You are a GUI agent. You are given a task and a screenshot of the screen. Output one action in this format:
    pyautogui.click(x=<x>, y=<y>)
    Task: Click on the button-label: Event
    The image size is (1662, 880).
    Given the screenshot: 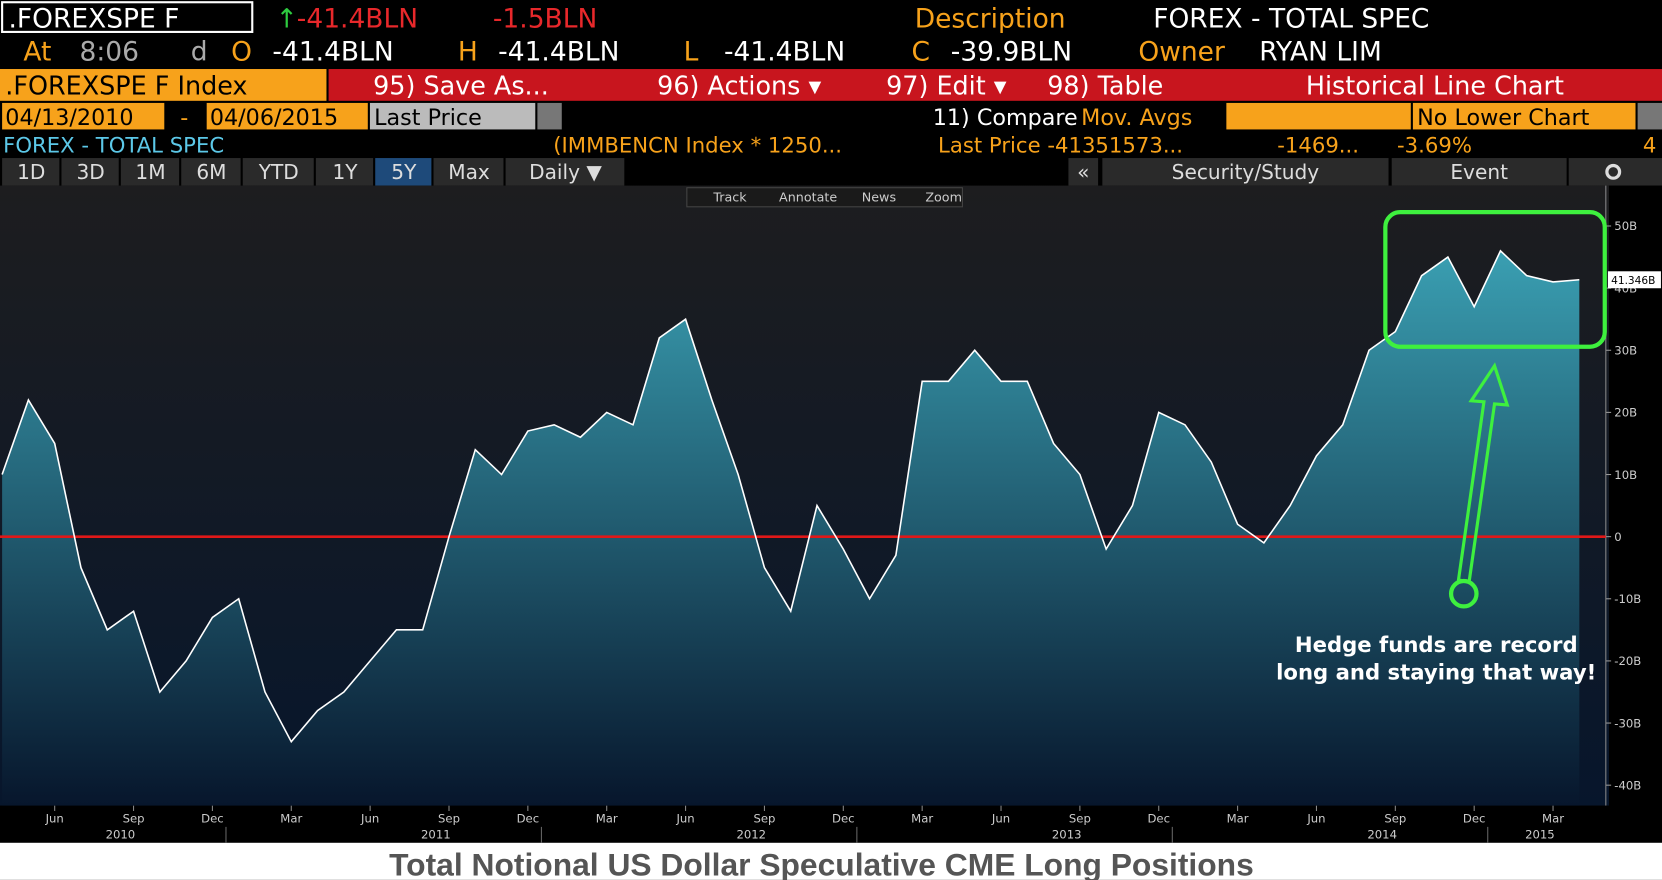 What is the action you would take?
    pyautogui.click(x=1479, y=172)
    